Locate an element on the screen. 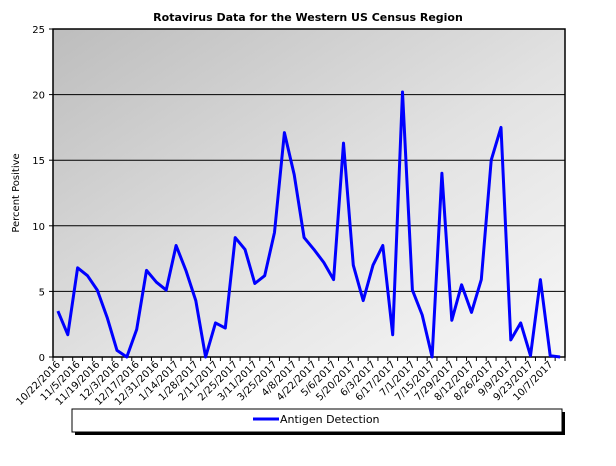 This screenshot has width=616, height=466. y-tick-label: 25 is located at coordinates (38, 30).